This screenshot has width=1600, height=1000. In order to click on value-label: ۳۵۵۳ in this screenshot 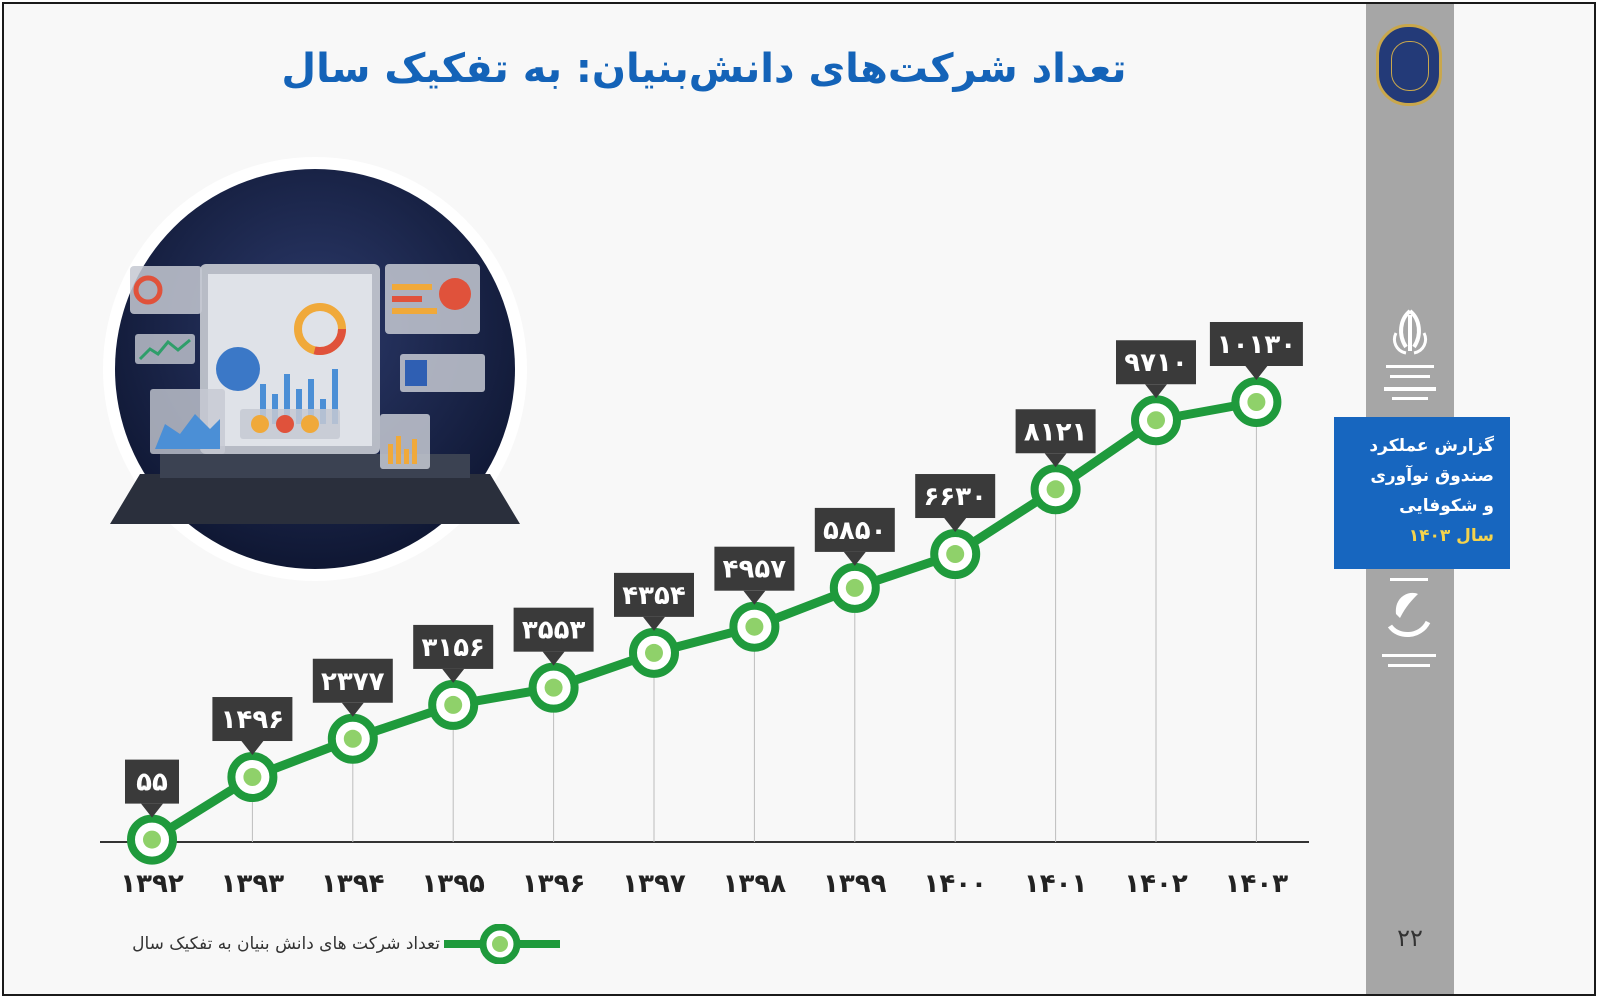, I will do `click(554, 631)`.